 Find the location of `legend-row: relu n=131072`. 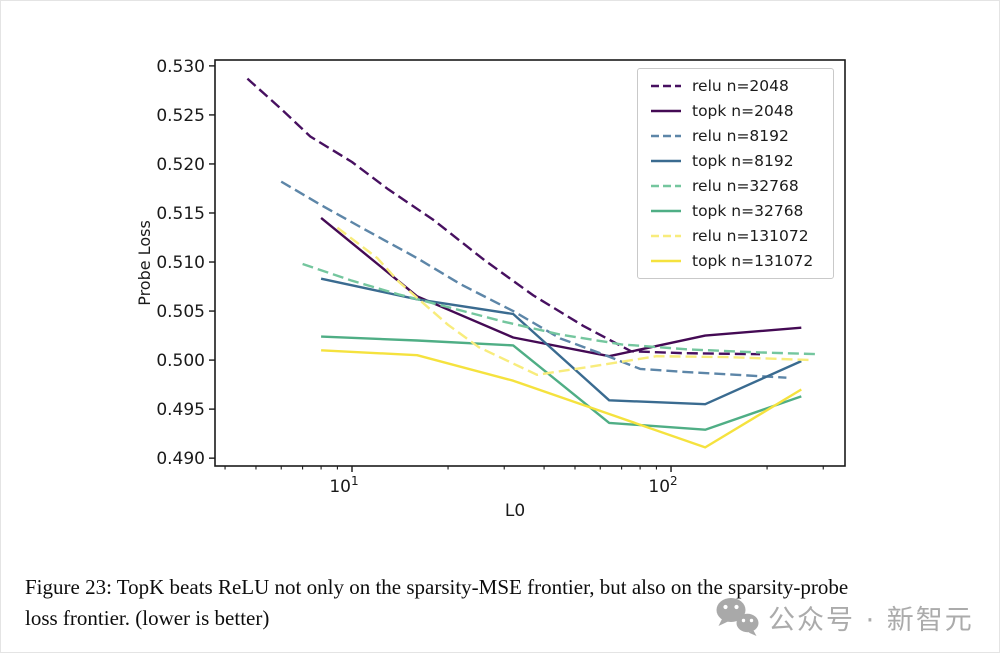

legend-row: relu n=131072 is located at coordinates (741, 236).